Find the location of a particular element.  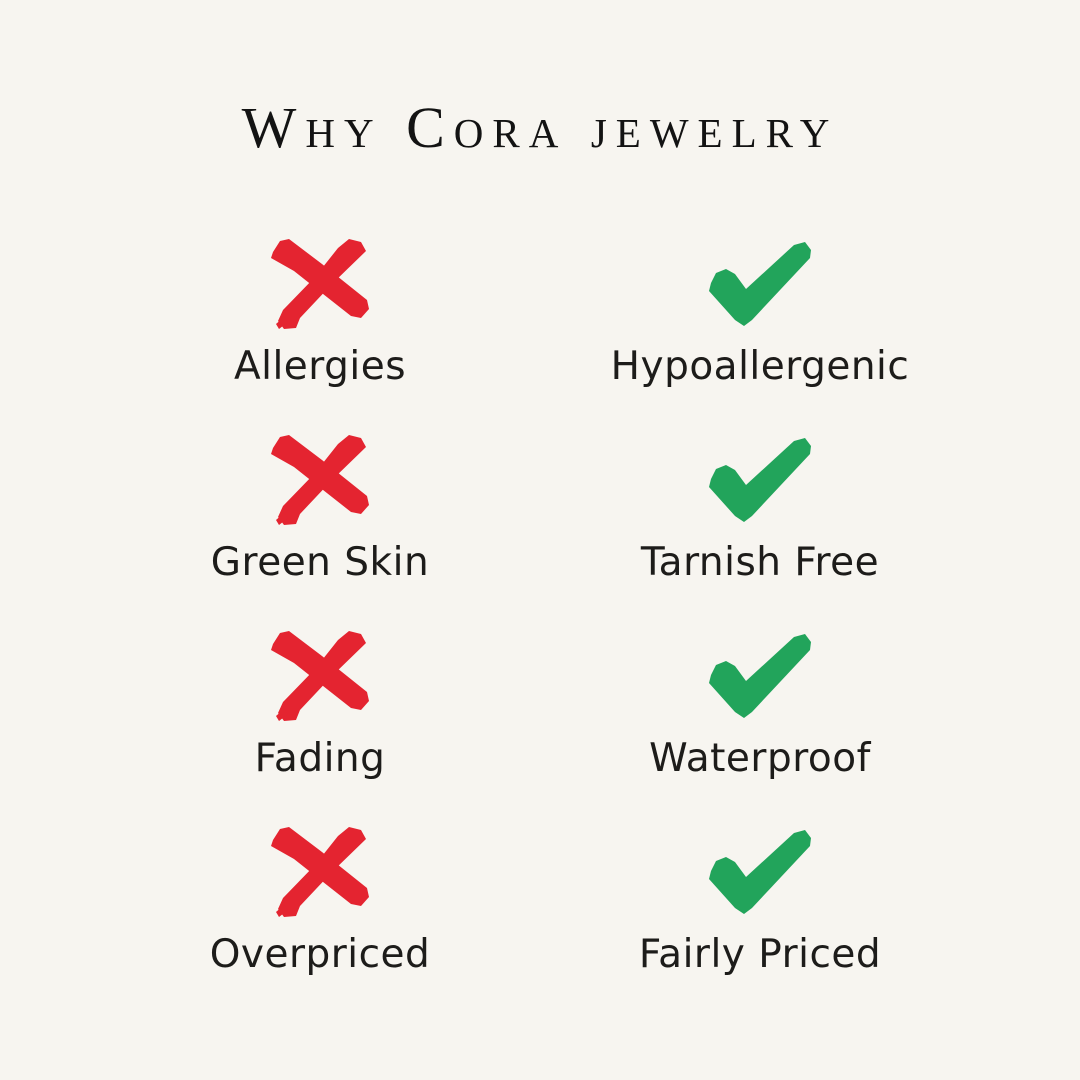

pro-cell: Waterproof is located at coordinates (760, 710).